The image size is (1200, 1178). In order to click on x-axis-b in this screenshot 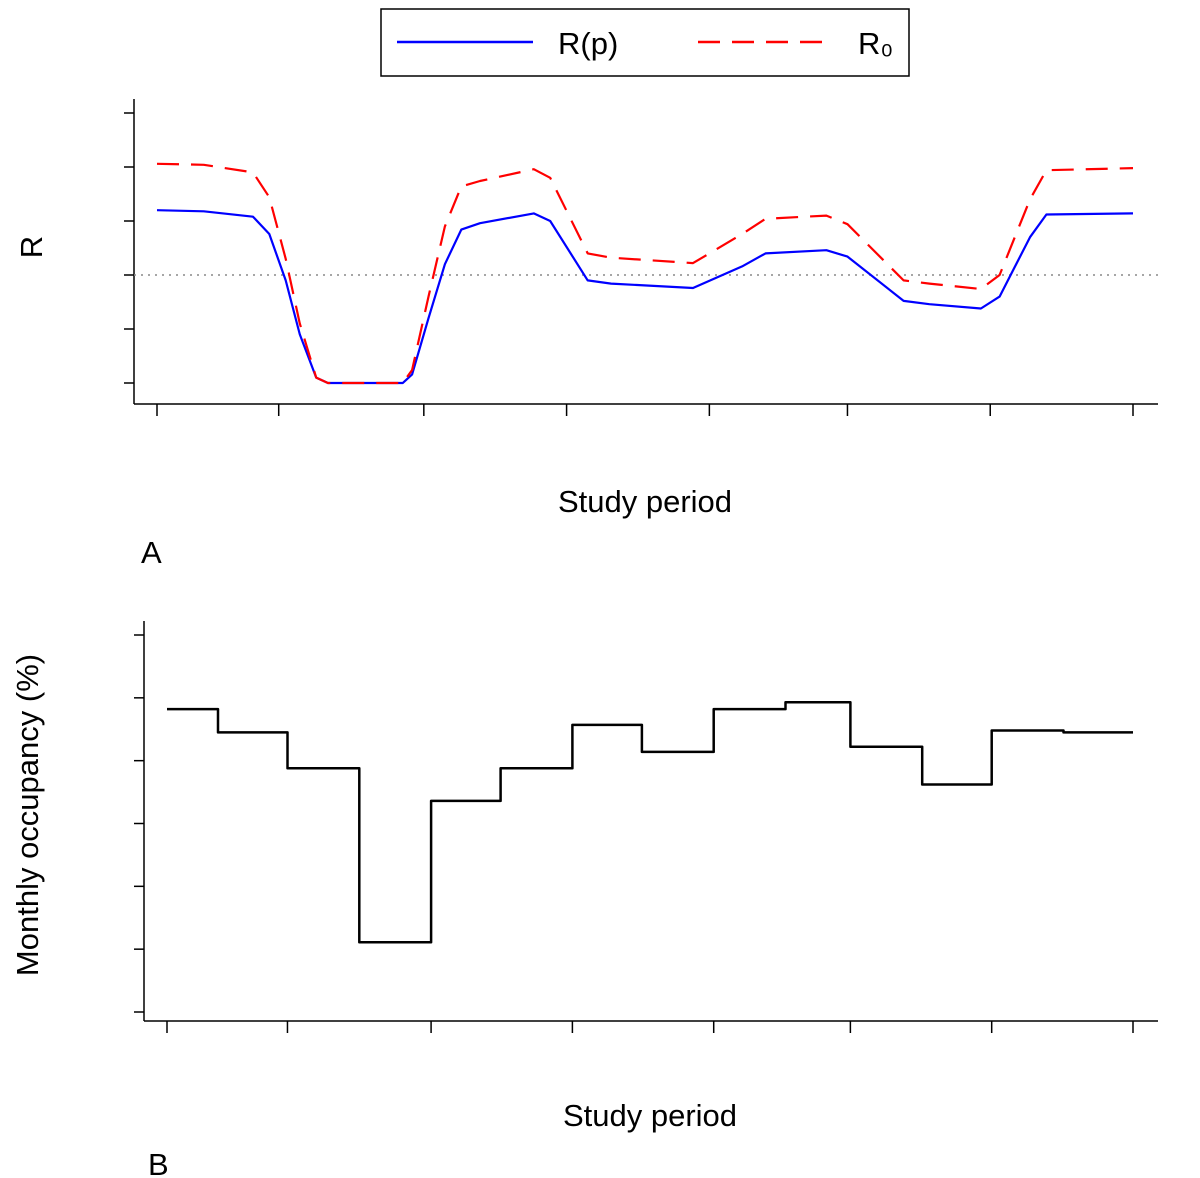, I will do `click(651, 1026)`.